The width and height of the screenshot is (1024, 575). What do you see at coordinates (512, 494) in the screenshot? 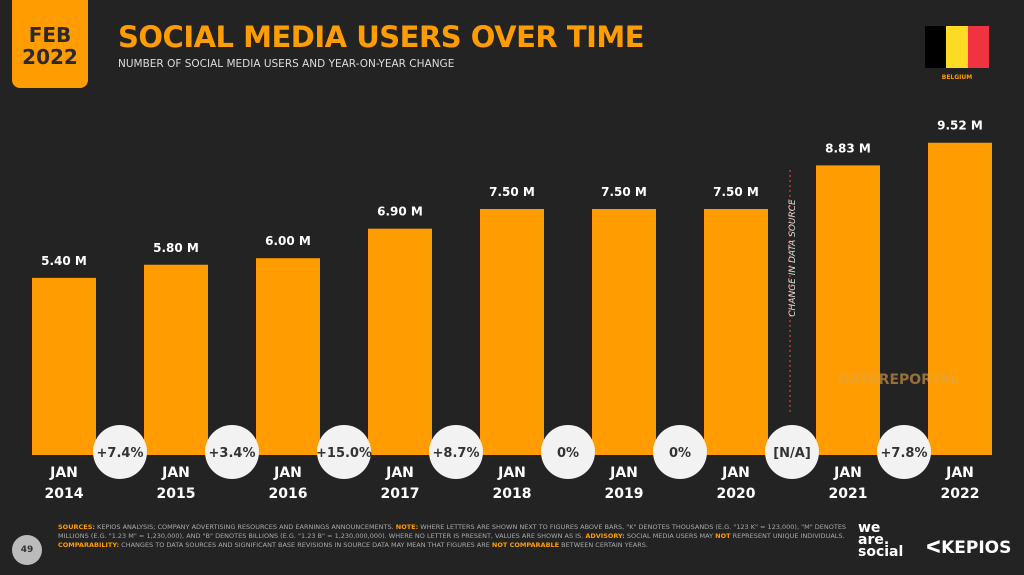
I see `x-tick-label-year: 2018` at bounding box center [512, 494].